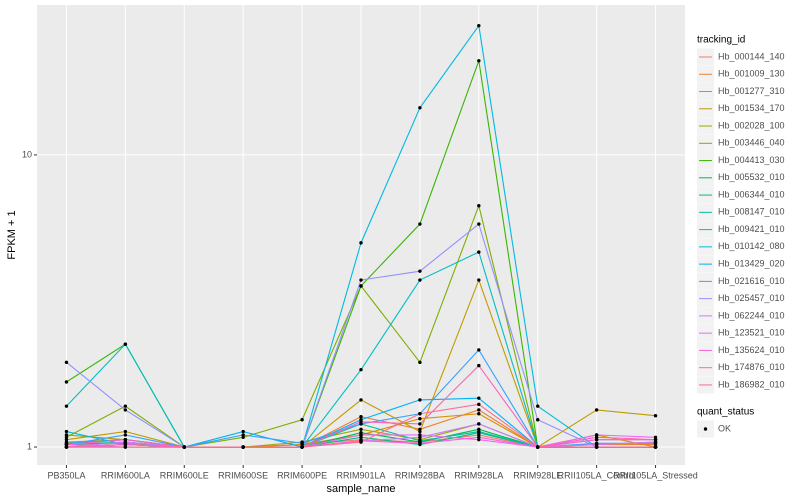  I want to click on legend-label: Hb_123521_010, so click(751, 333).